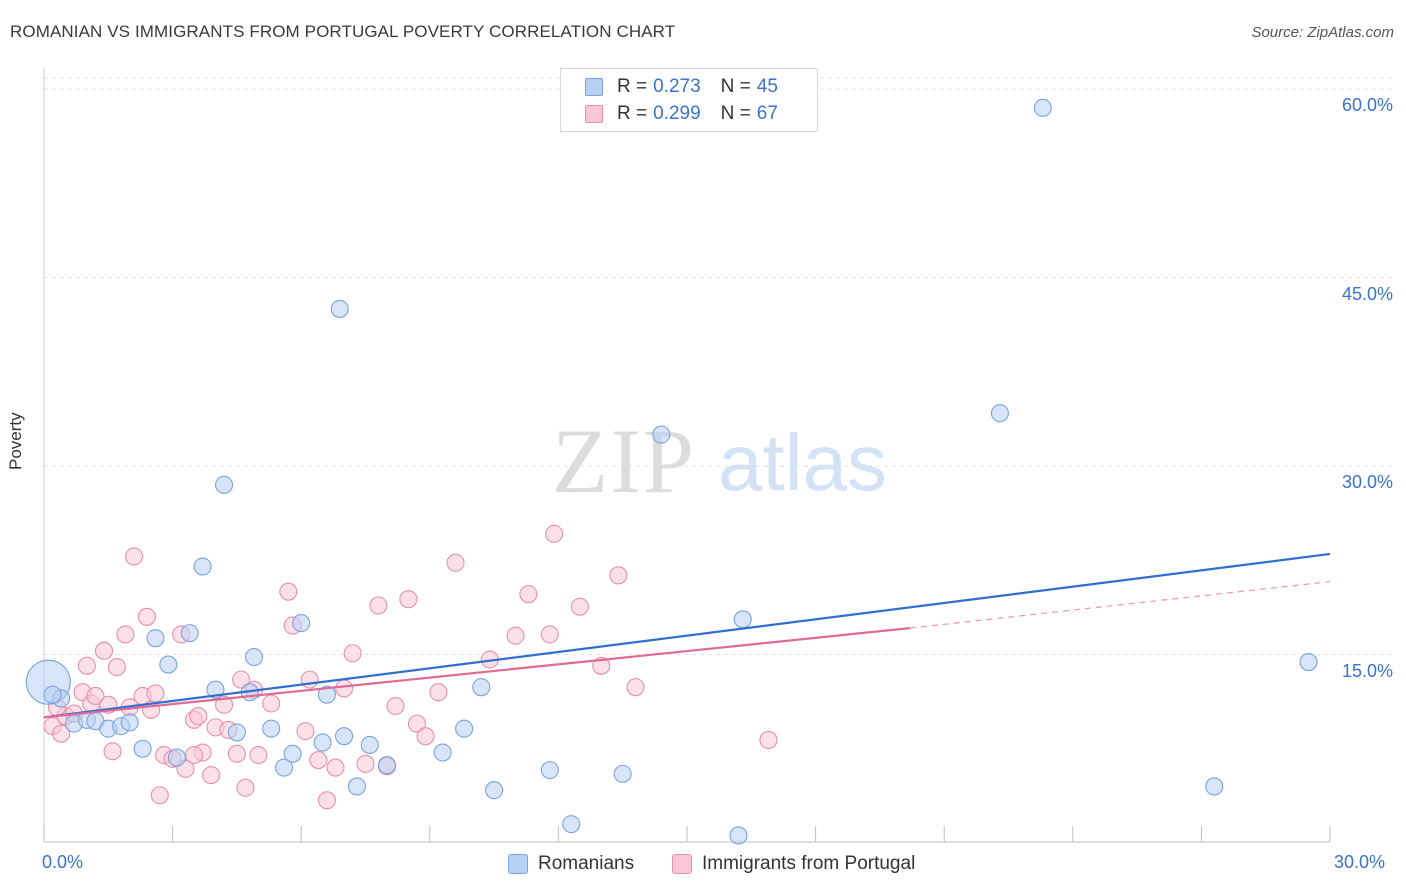 The image size is (1406, 892). What do you see at coordinates (767, 86) in the screenshot?
I see `romanians-n-value: 45` at bounding box center [767, 86].